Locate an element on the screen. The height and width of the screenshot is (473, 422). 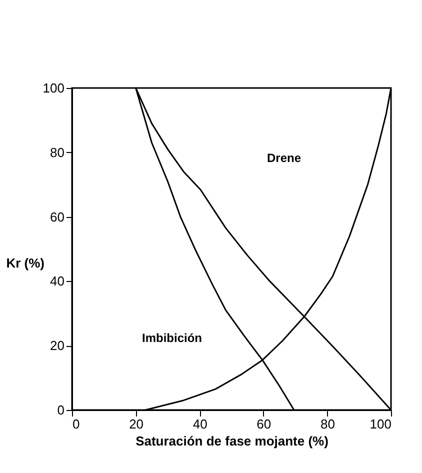
x-tick-label: 40 is located at coordinates (200, 424).